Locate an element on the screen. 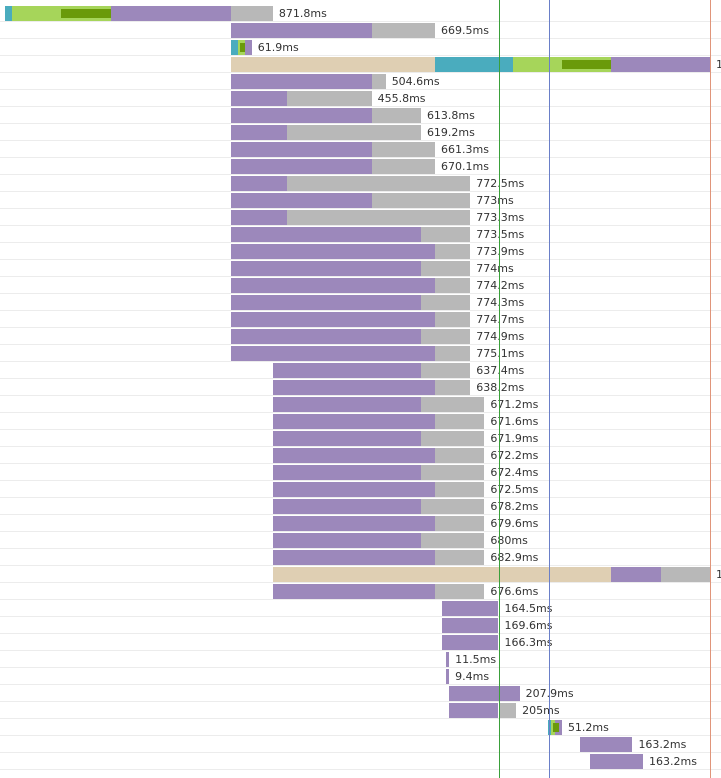 The height and width of the screenshot is (778, 721). request-row: 678.2ms is located at coordinates (360, 506).